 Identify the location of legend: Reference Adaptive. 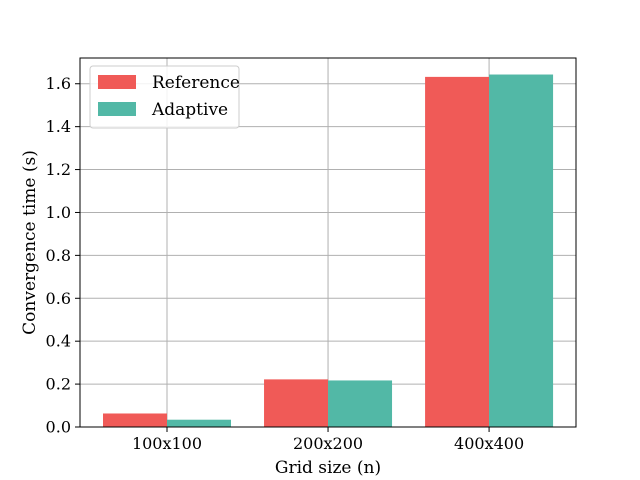
(164, 97).